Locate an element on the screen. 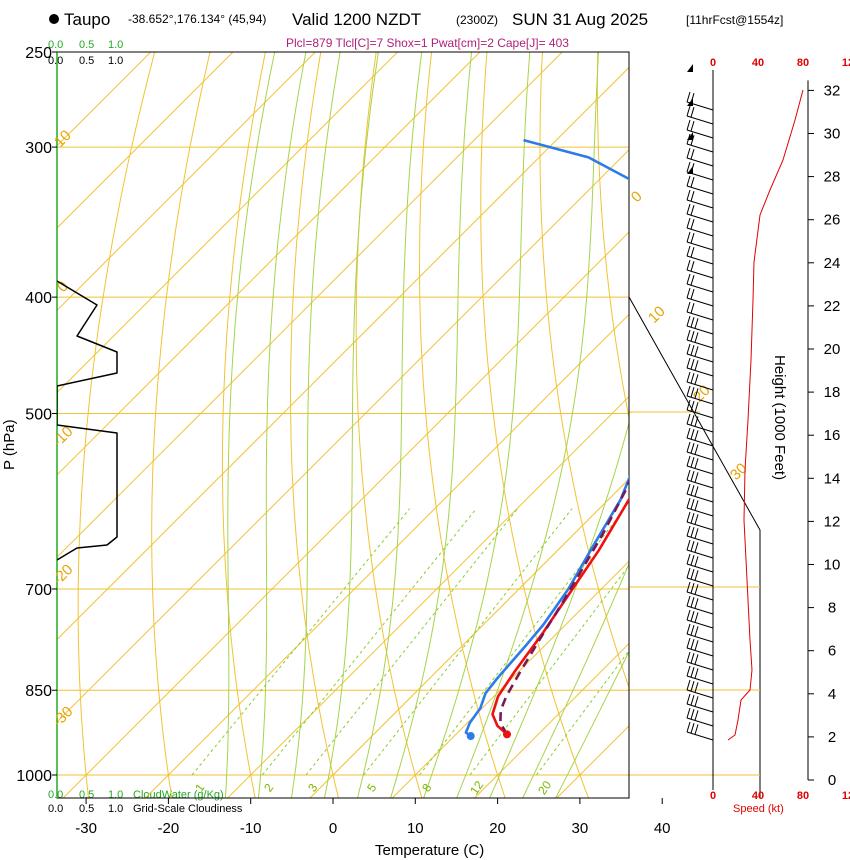 The height and width of the screenshot is (860, 850). wind-speed-tick-top: 80 is located at coordinates (803, 63).